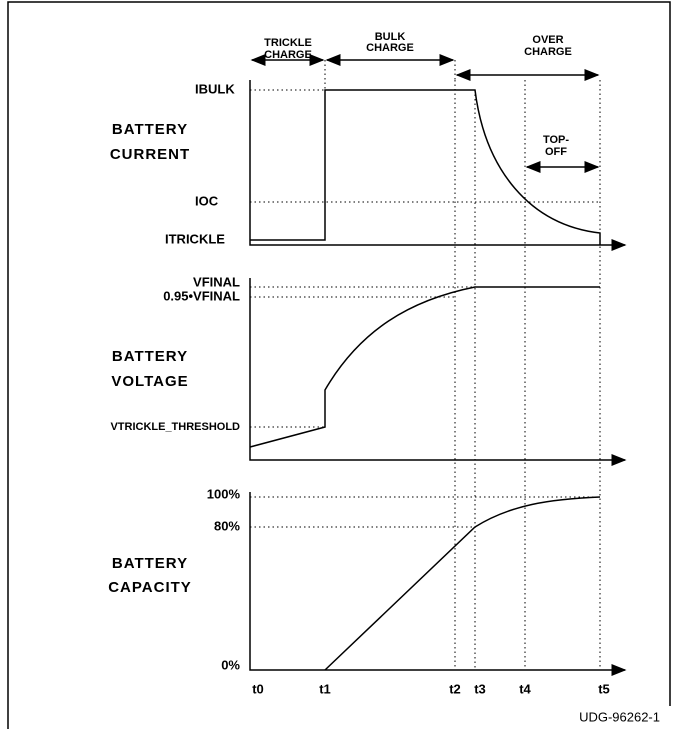 This screenshot has height=729, width=678. I want to click on phase-arrows, so click(425, 113).